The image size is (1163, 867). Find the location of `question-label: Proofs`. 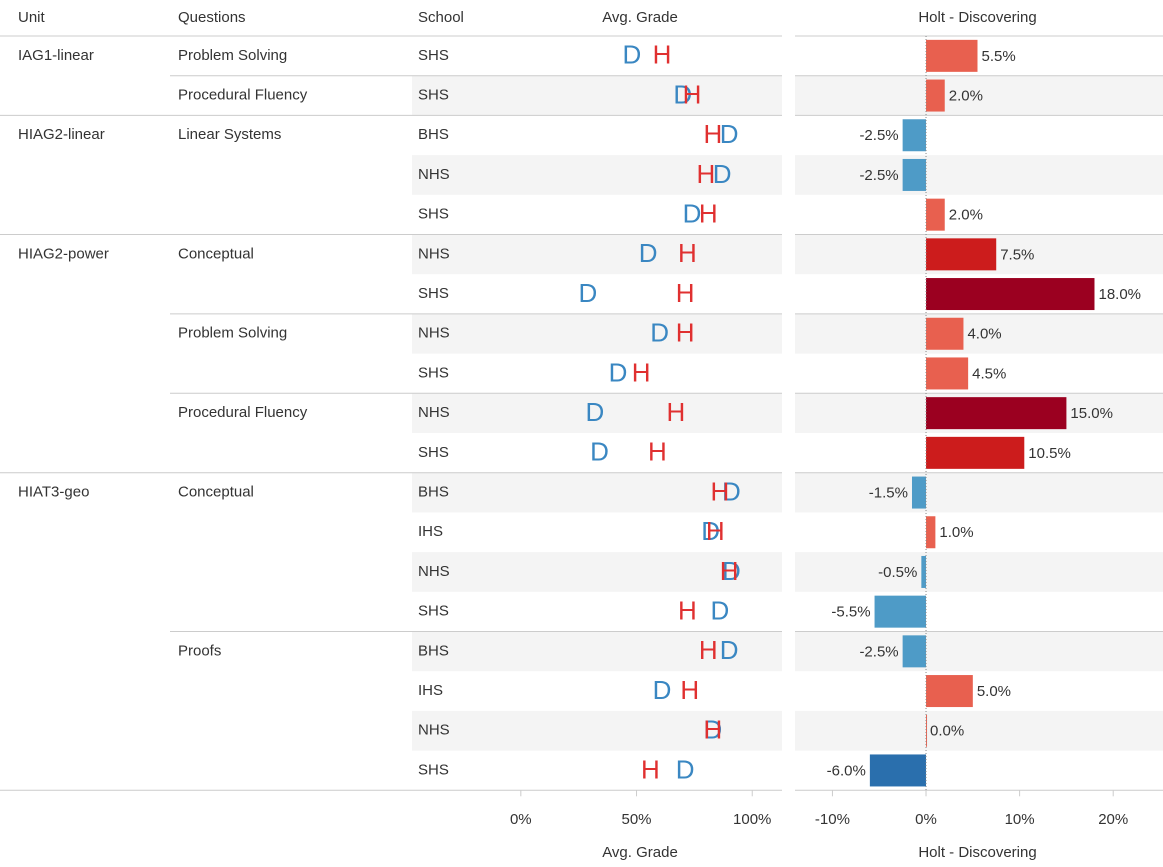

question-label: Proofs is located at coordinates (199, 650).